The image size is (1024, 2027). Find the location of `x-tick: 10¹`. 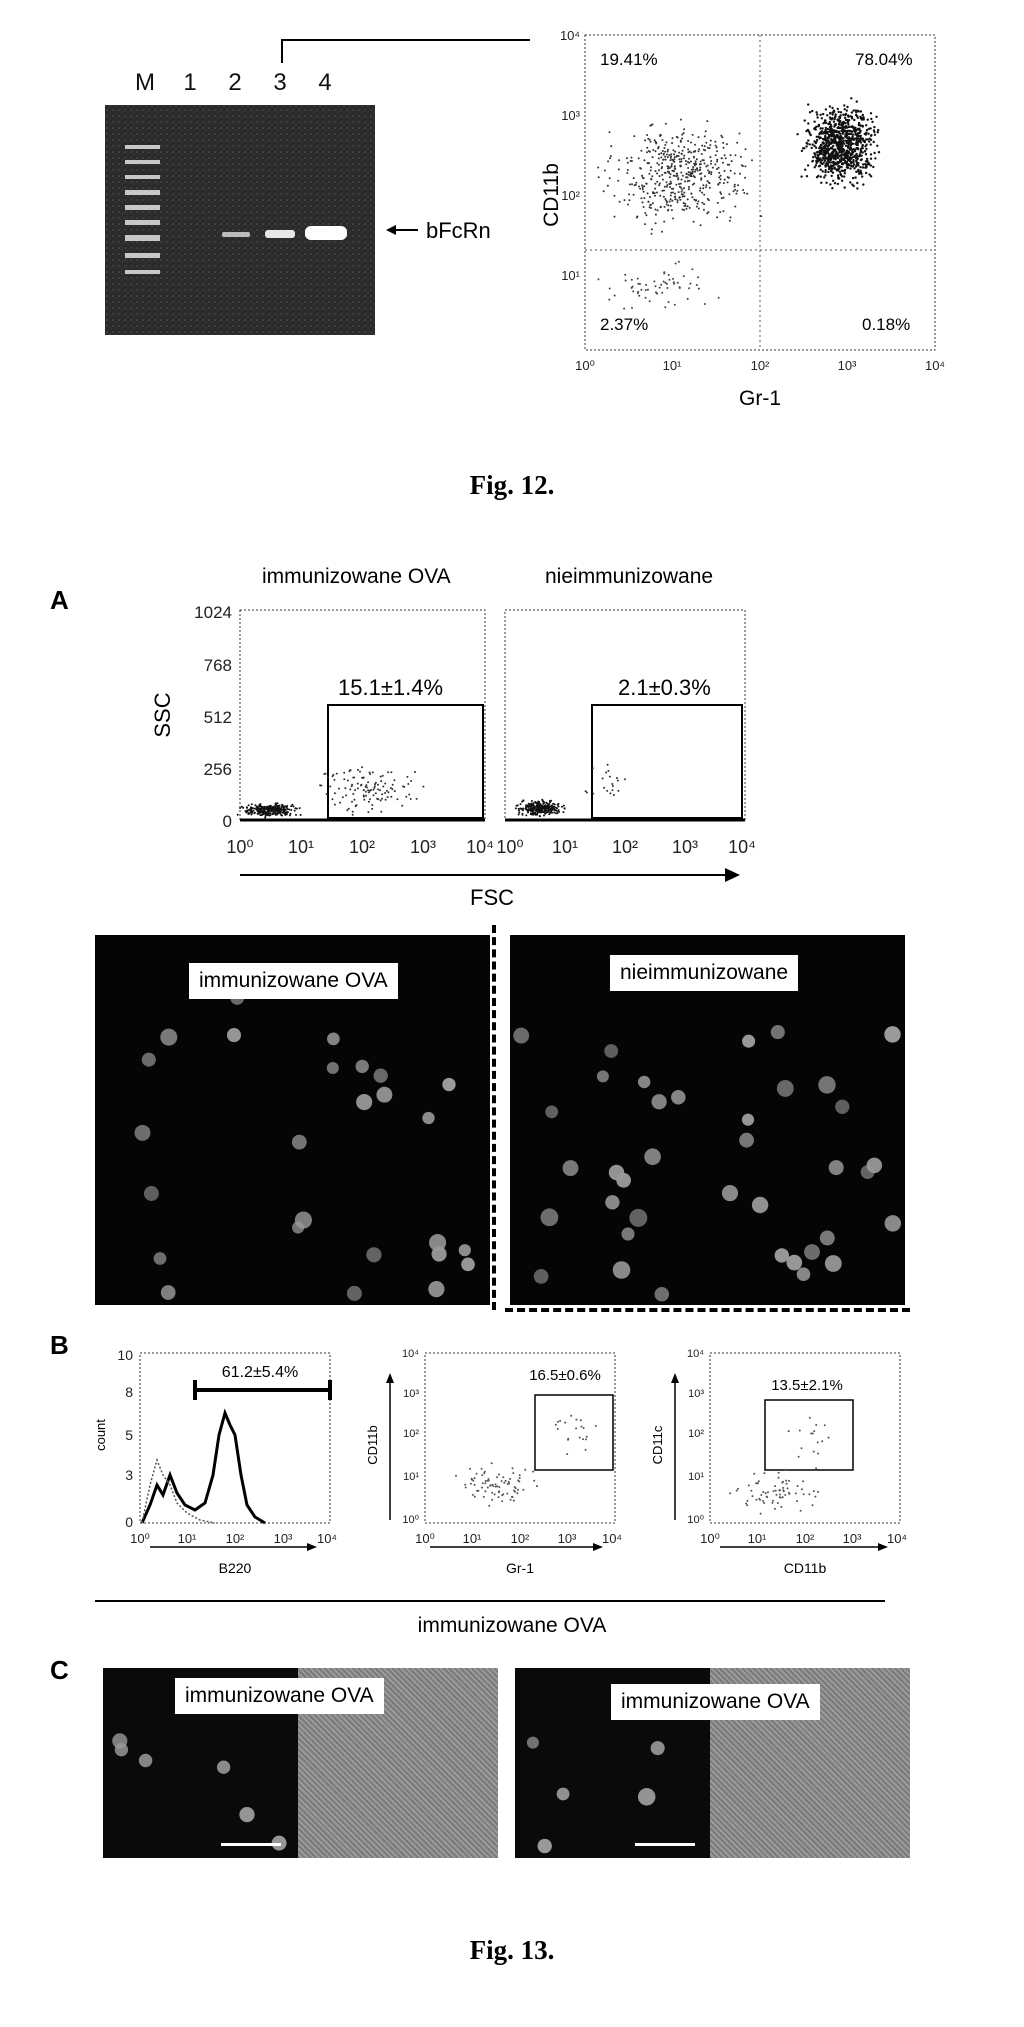

x-tick: 10¹ is located at coordinates (187, 1538).